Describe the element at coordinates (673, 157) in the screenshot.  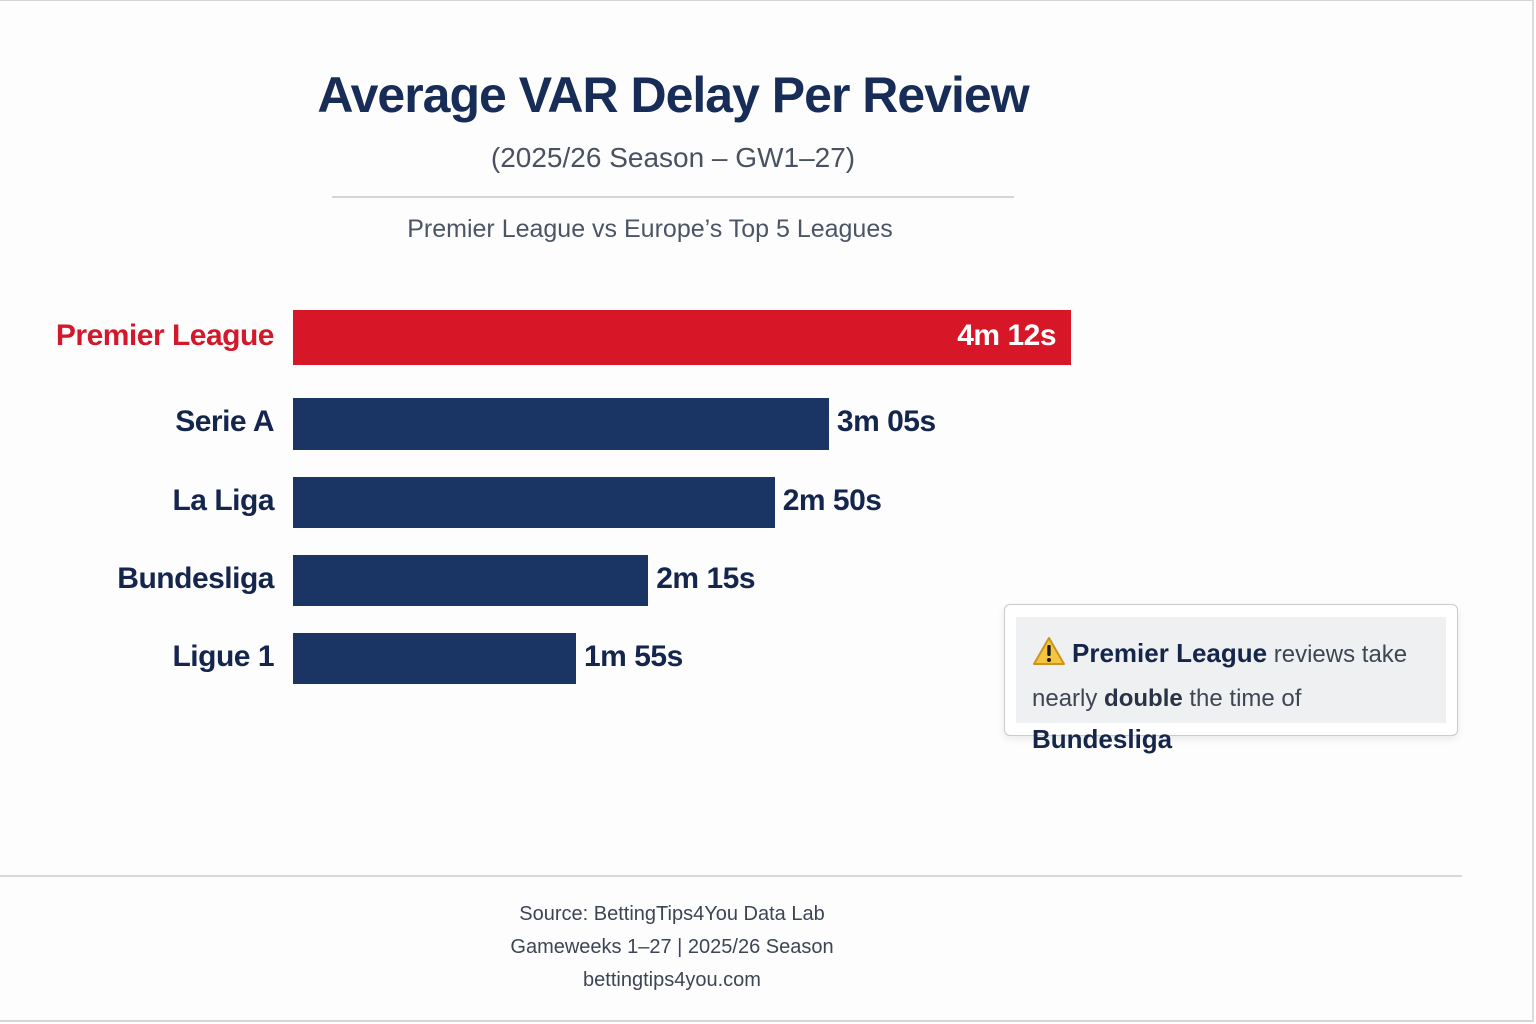
I see `chart-subtitle: (2025/26 Season – GW1–27)` at that location.